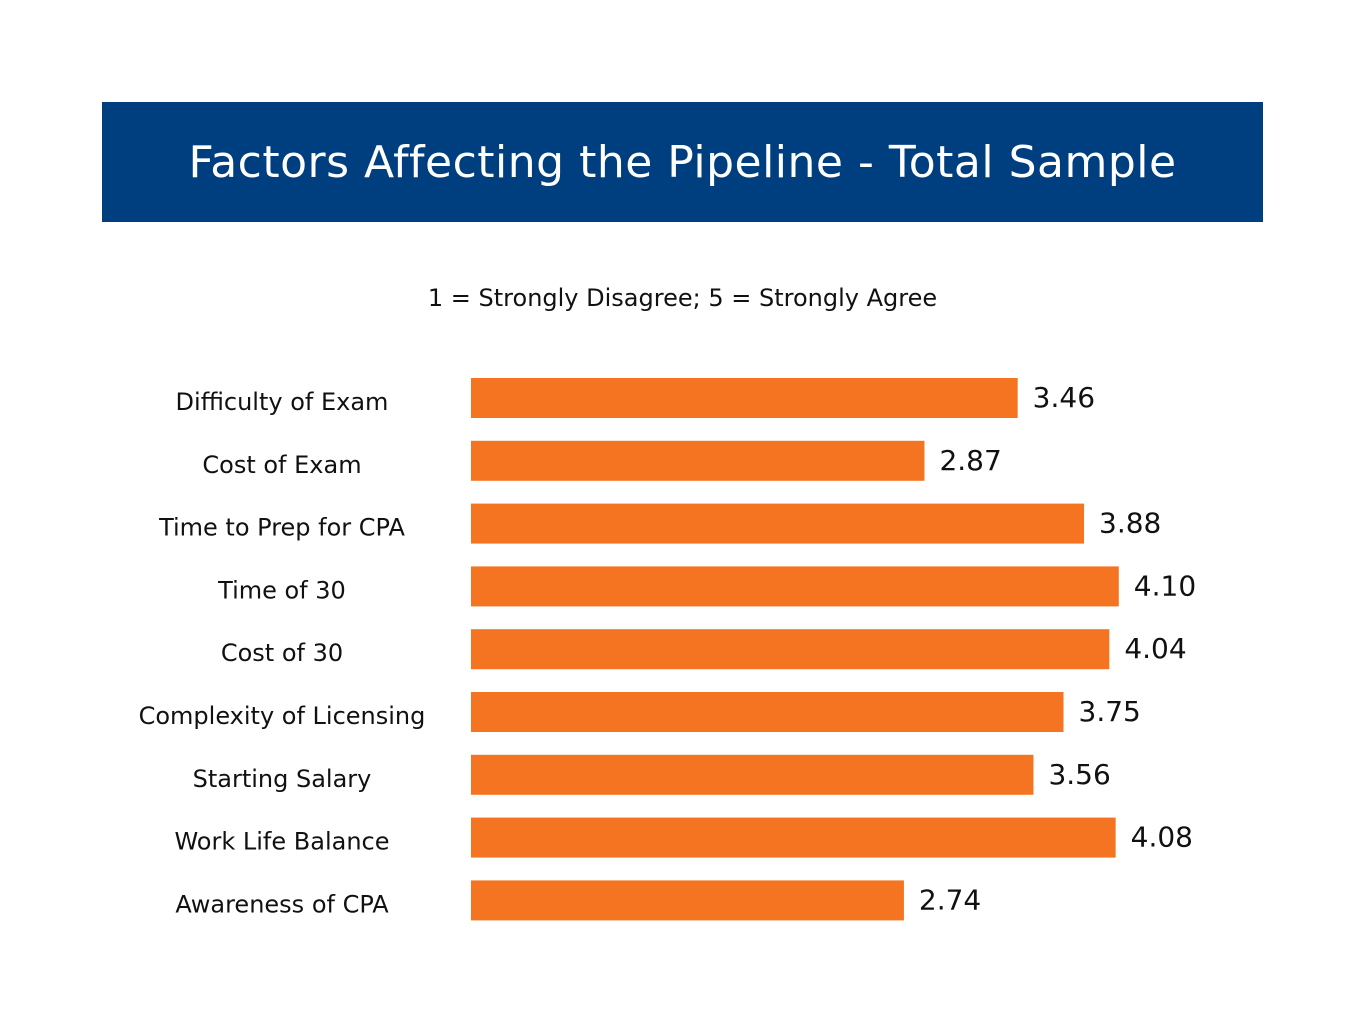  I want to click on value-label-5: 3.75, so click(1110, 711).